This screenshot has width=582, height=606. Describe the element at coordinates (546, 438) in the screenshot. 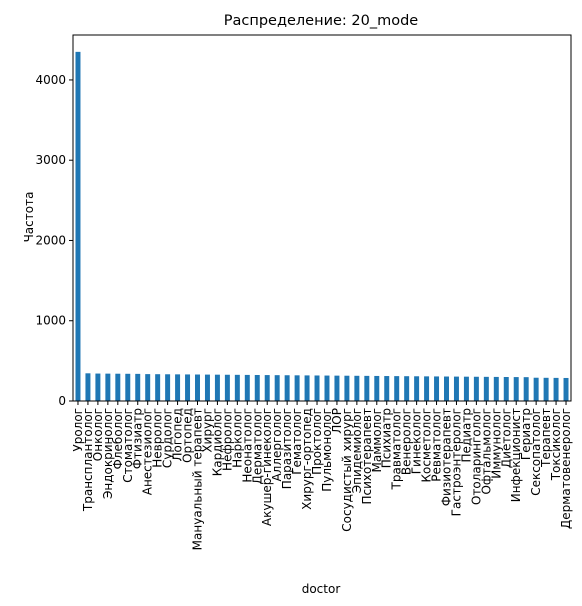

I see `x-tick-label: Терапевт` at that location.